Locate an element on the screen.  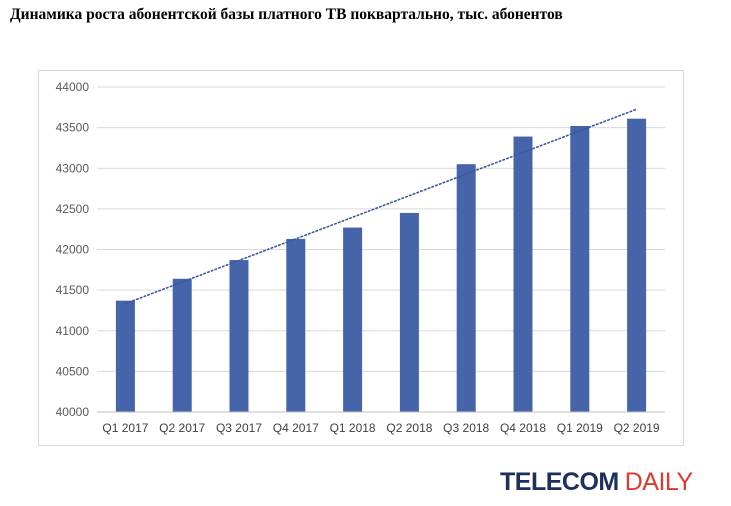
x-tick-label: Q1 2017 is located at coordinates (125, 428).